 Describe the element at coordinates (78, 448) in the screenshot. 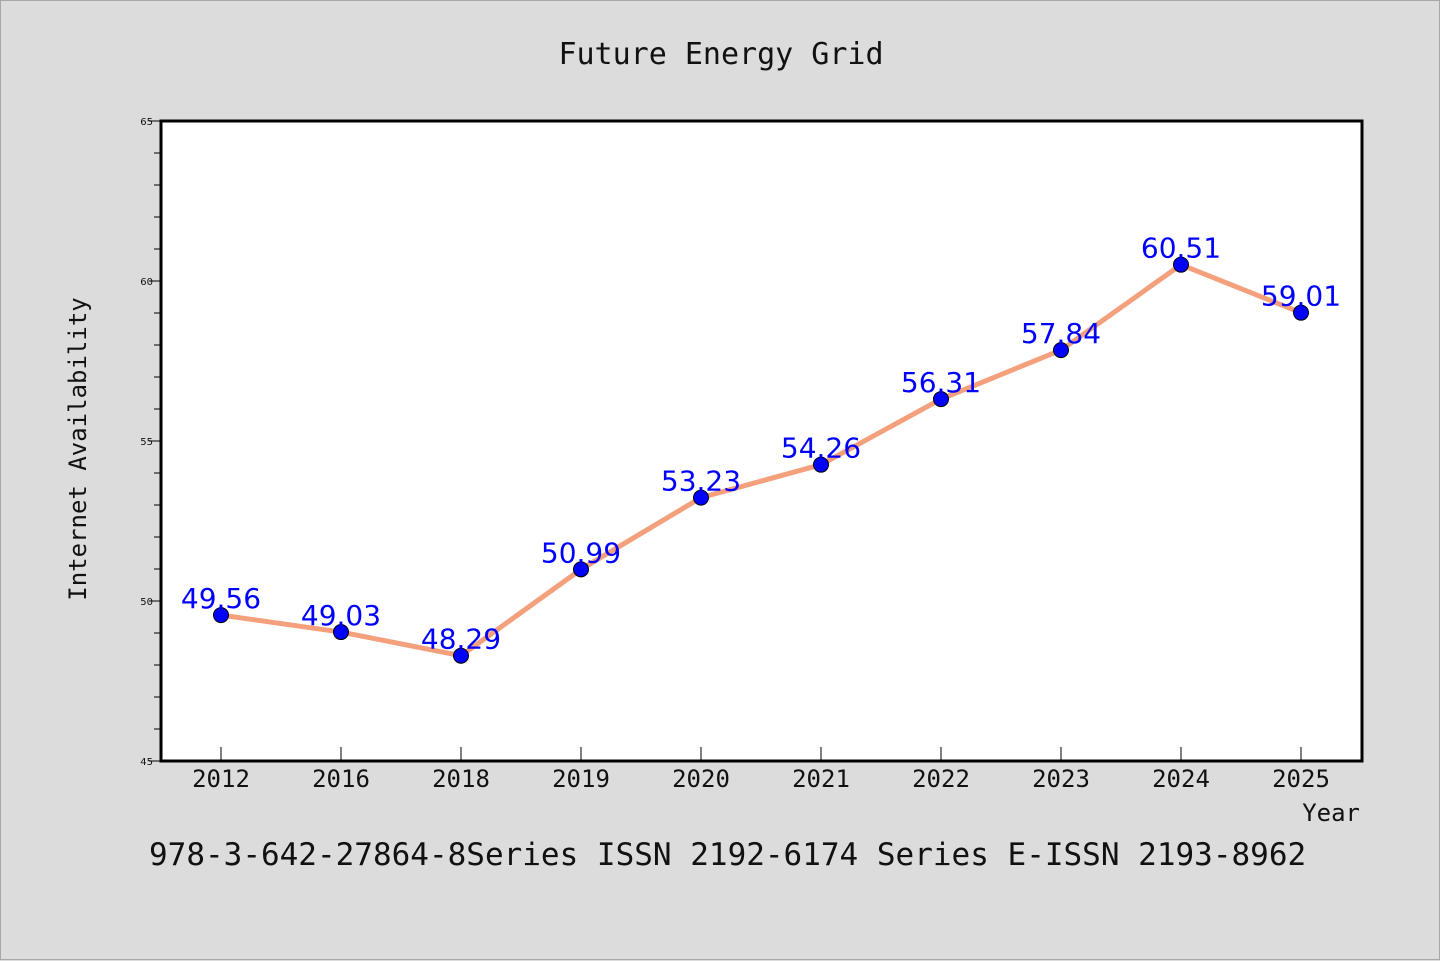

I see `y-axis-label: Internet Availability` at that location.